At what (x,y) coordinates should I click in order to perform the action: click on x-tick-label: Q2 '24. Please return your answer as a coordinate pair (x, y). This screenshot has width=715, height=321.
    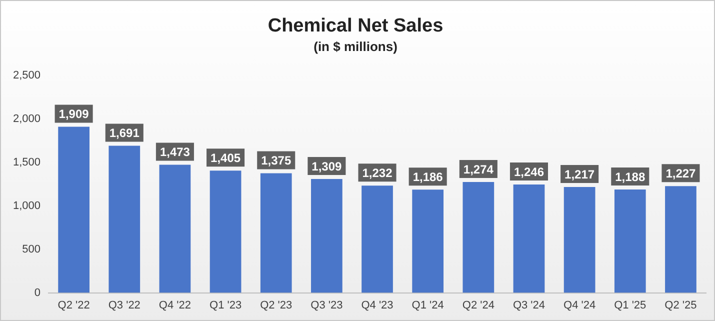
    Looking at the image, I should click on (478, 305).